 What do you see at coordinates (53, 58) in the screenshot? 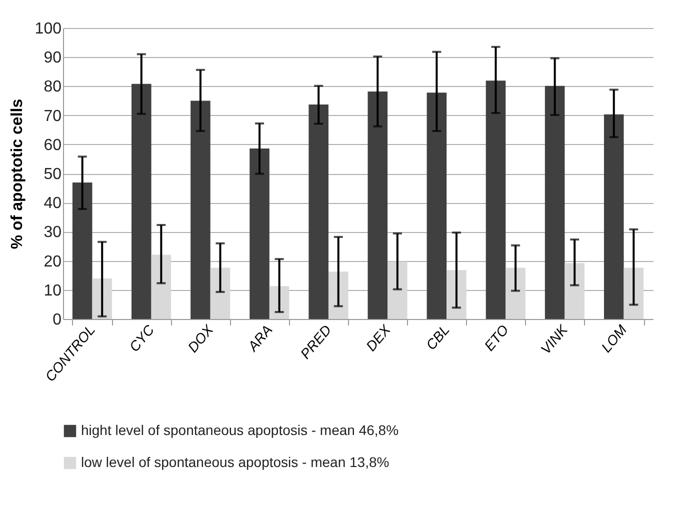
I see `y-tick-label: 90` at bounding box center [53, 58].